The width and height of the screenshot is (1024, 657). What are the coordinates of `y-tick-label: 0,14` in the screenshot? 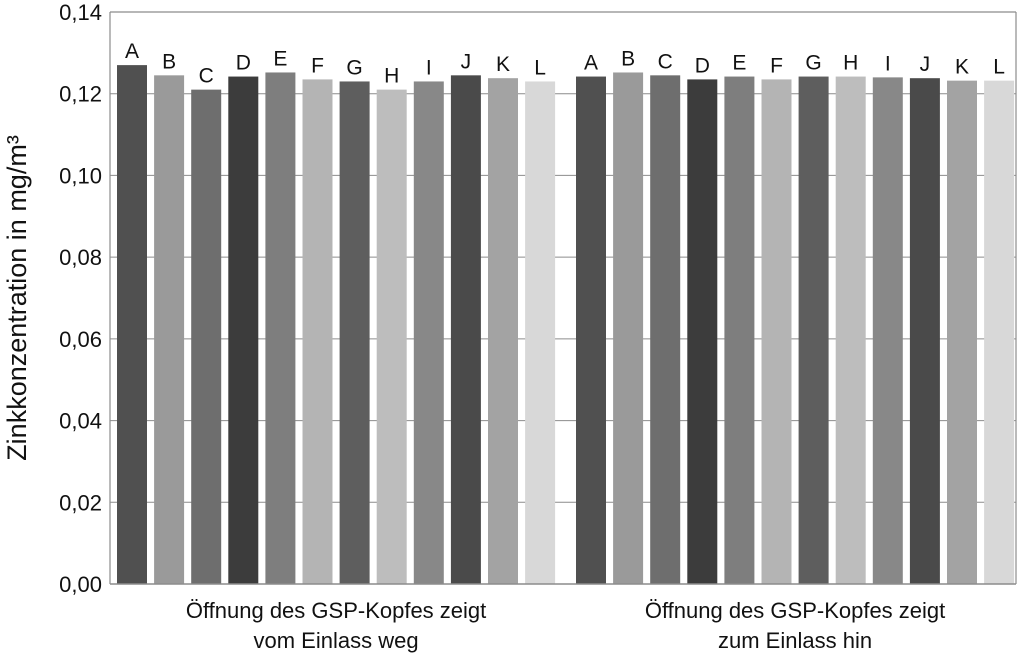 It's located at (80, 12).